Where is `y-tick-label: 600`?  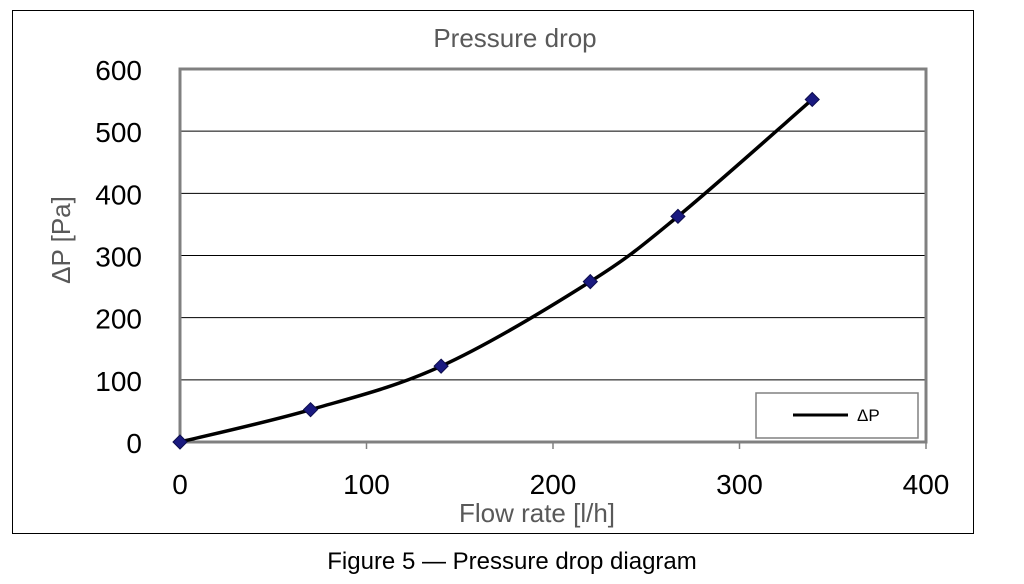
y-tick-label: 600 is located at coordinates (118, 70).